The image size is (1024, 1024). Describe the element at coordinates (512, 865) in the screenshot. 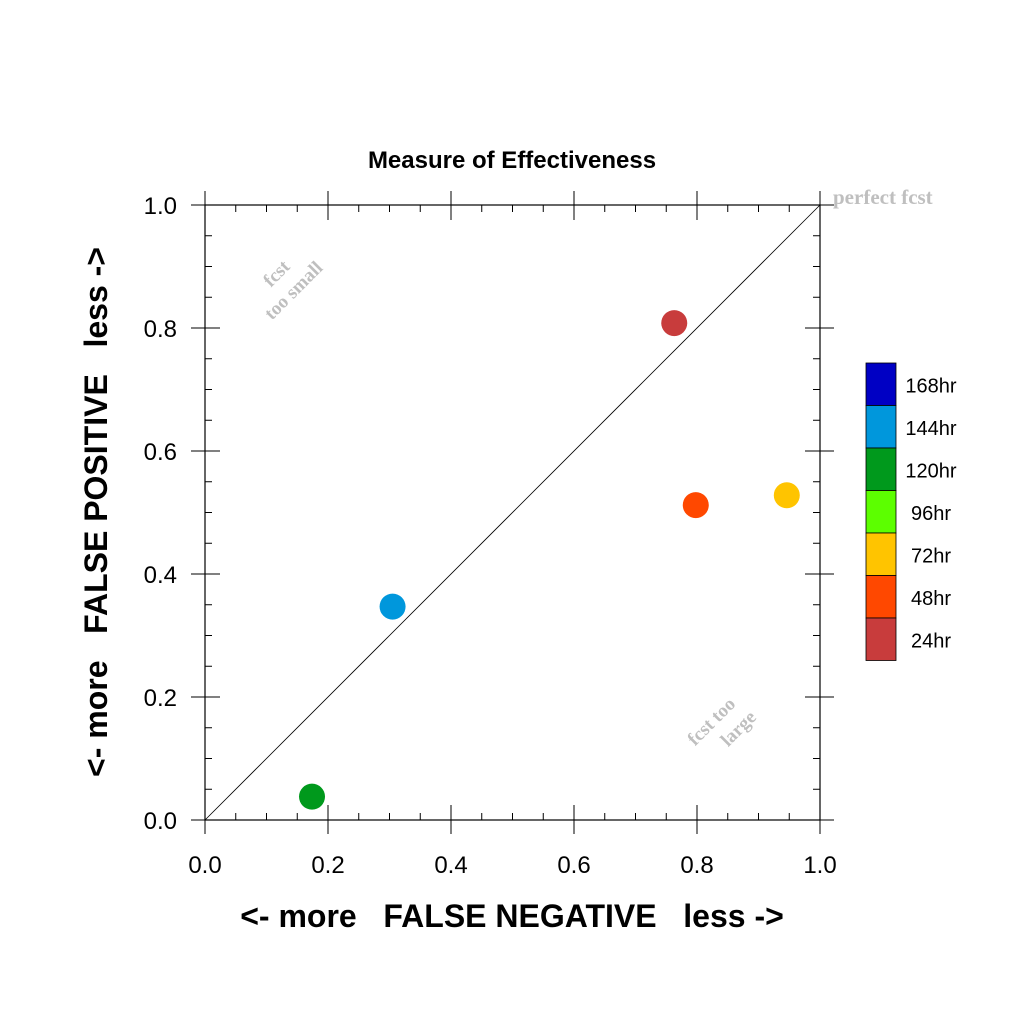

I see `x-tick-labels: 0.0 0.2 0.4 0.6 0.8 1.0` at that location.